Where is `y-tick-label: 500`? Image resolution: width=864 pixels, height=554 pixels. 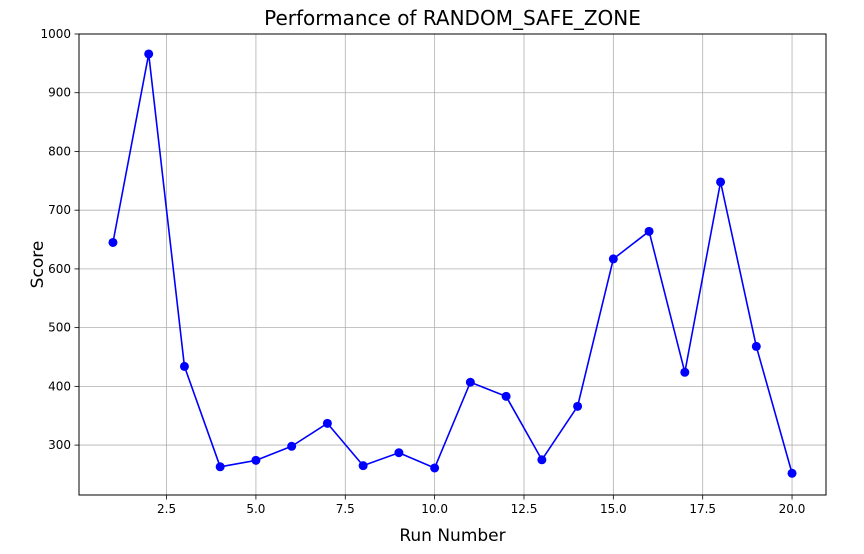 y-tick-label: 500 is located at coordinates (59, 328).